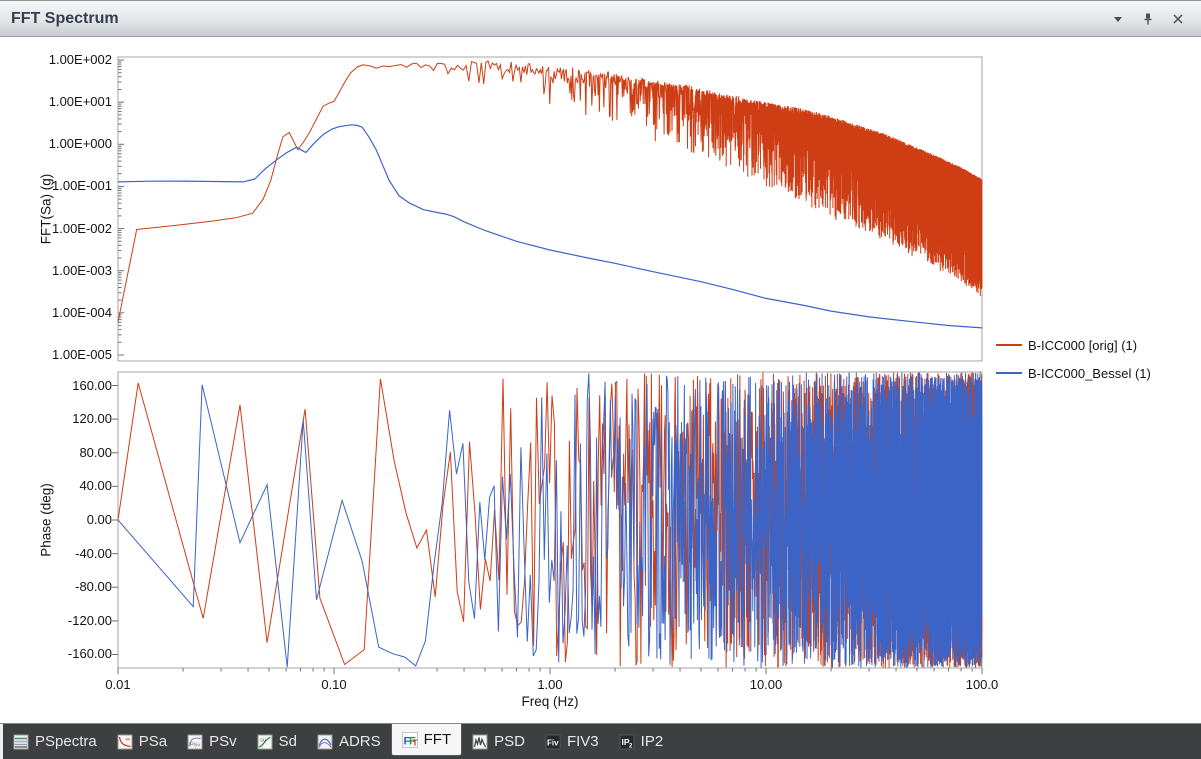 Image resolution: width=1201 pixels, height=759 pixels. Describe the element at coordinates (582, 741) in the screenshot. I see `tab-label: FIV3` at that location.